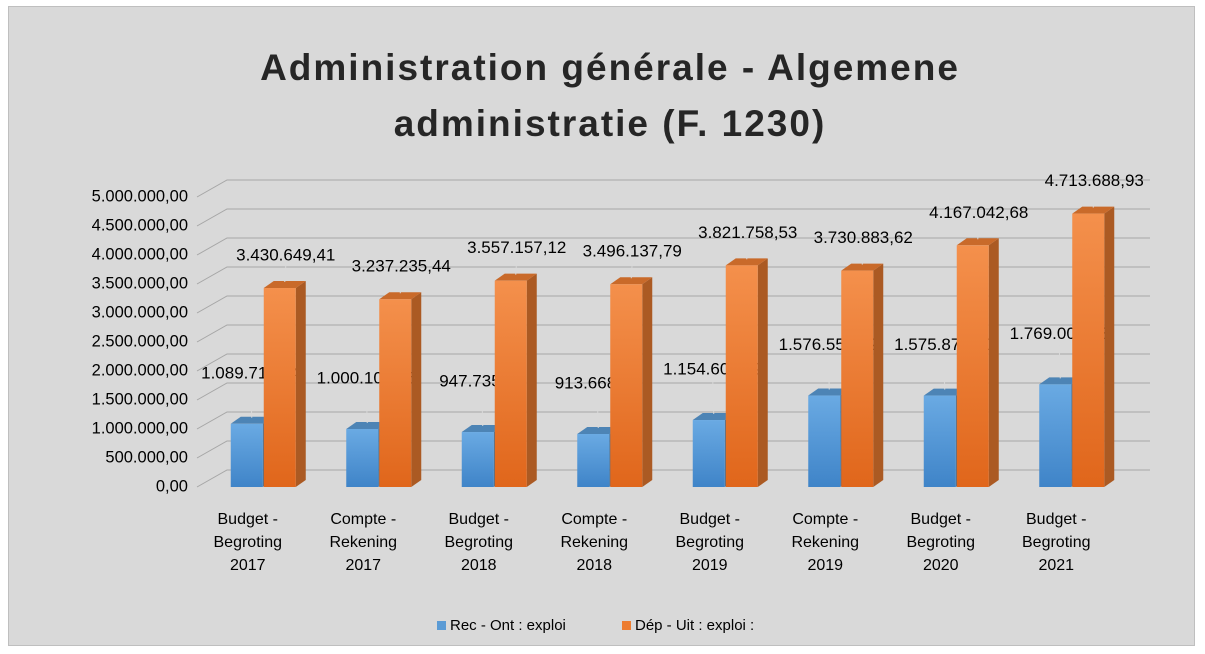  What do you see at coordinates (863, 237) in the screenshot?
I see `data-label: 3.730.883,62` at bounding box center [863, 237].